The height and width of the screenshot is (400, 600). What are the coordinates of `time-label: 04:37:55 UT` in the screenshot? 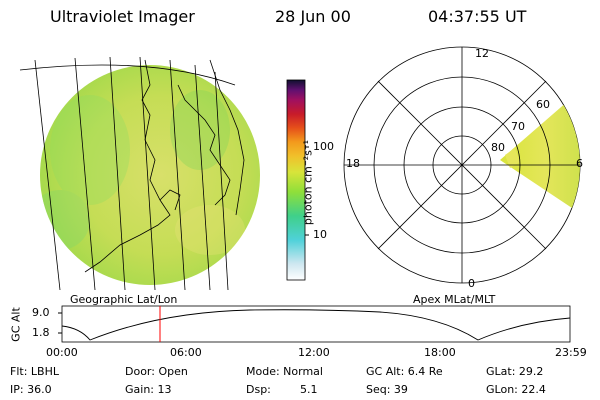 It's located at (477, 16).